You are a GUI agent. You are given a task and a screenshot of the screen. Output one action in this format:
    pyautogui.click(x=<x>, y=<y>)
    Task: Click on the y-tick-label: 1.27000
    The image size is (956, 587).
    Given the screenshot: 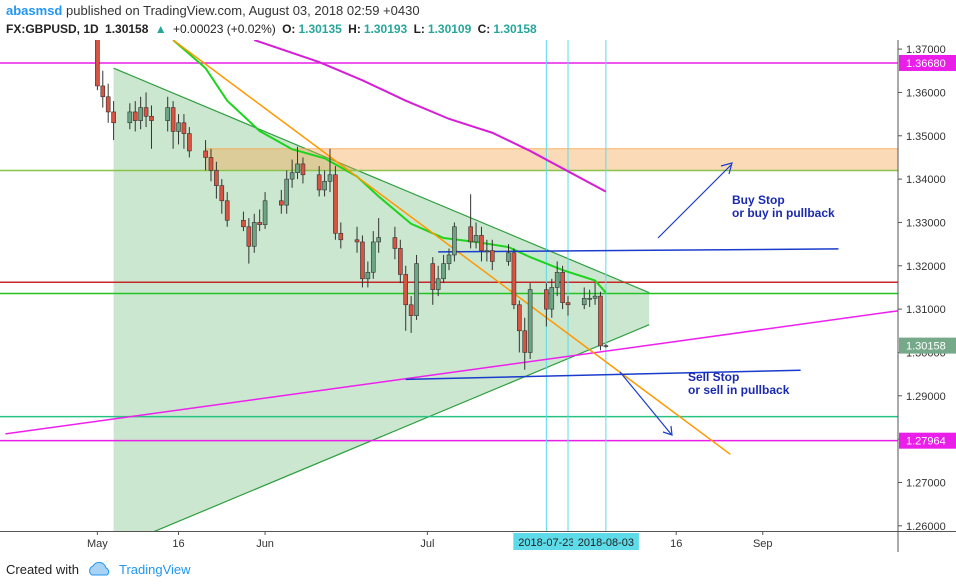 What is the action you would take?
    pyautogui.click(x=926, y=483)
    